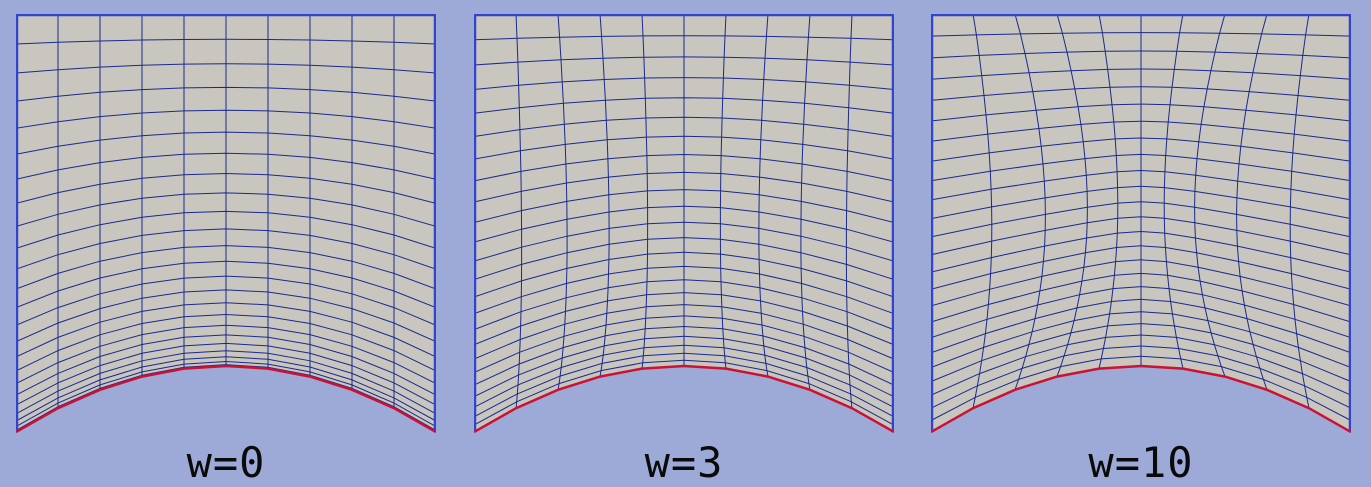 This screenshot has width=1371, height=487. I want to click on panel-label-w10: w=10, so click(1141, 462).